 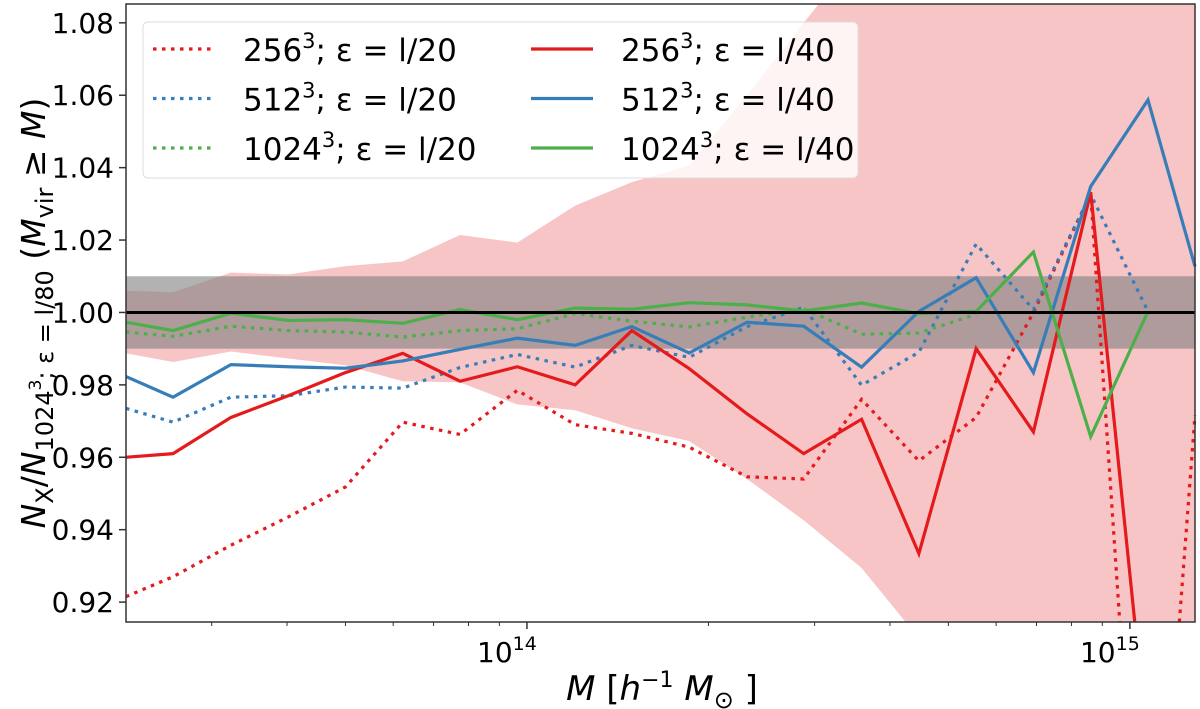 I want to click on y-tick-label: 0.98, so click(x=83, y=385).